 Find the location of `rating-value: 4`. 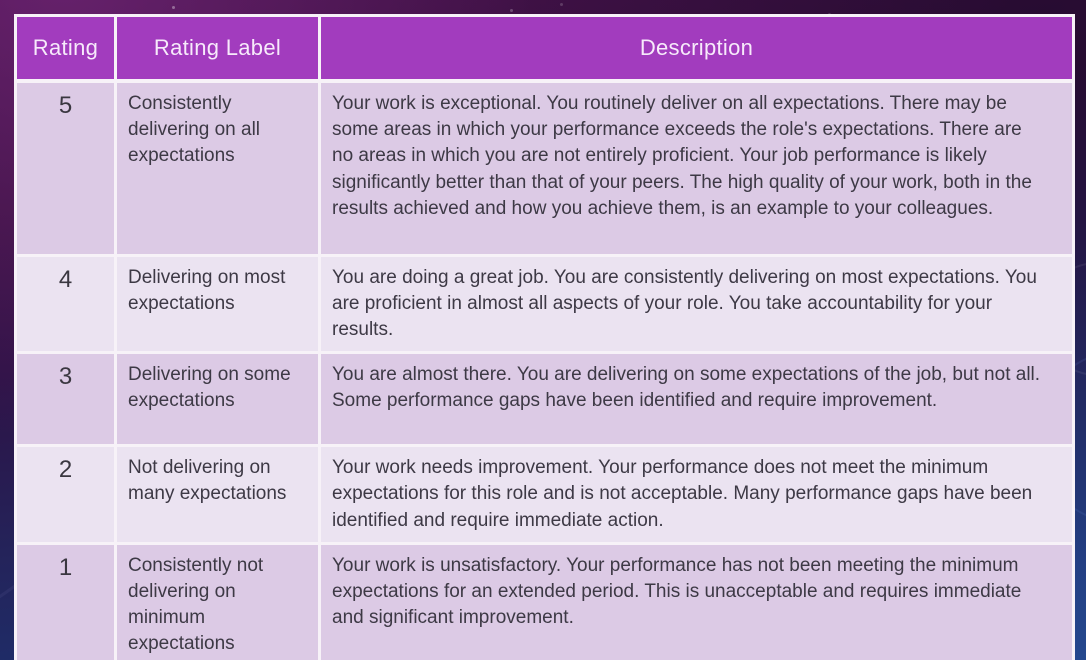

rating-value: 4 is located at coordinates (65, 304).